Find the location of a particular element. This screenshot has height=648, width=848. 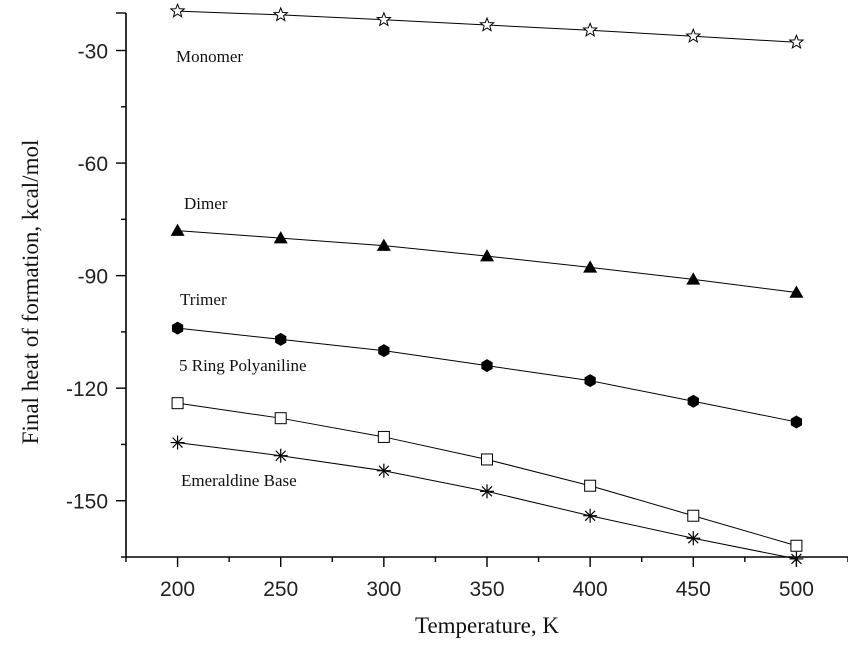

x-tick-label: 300 is located at coordinates (383, 589).